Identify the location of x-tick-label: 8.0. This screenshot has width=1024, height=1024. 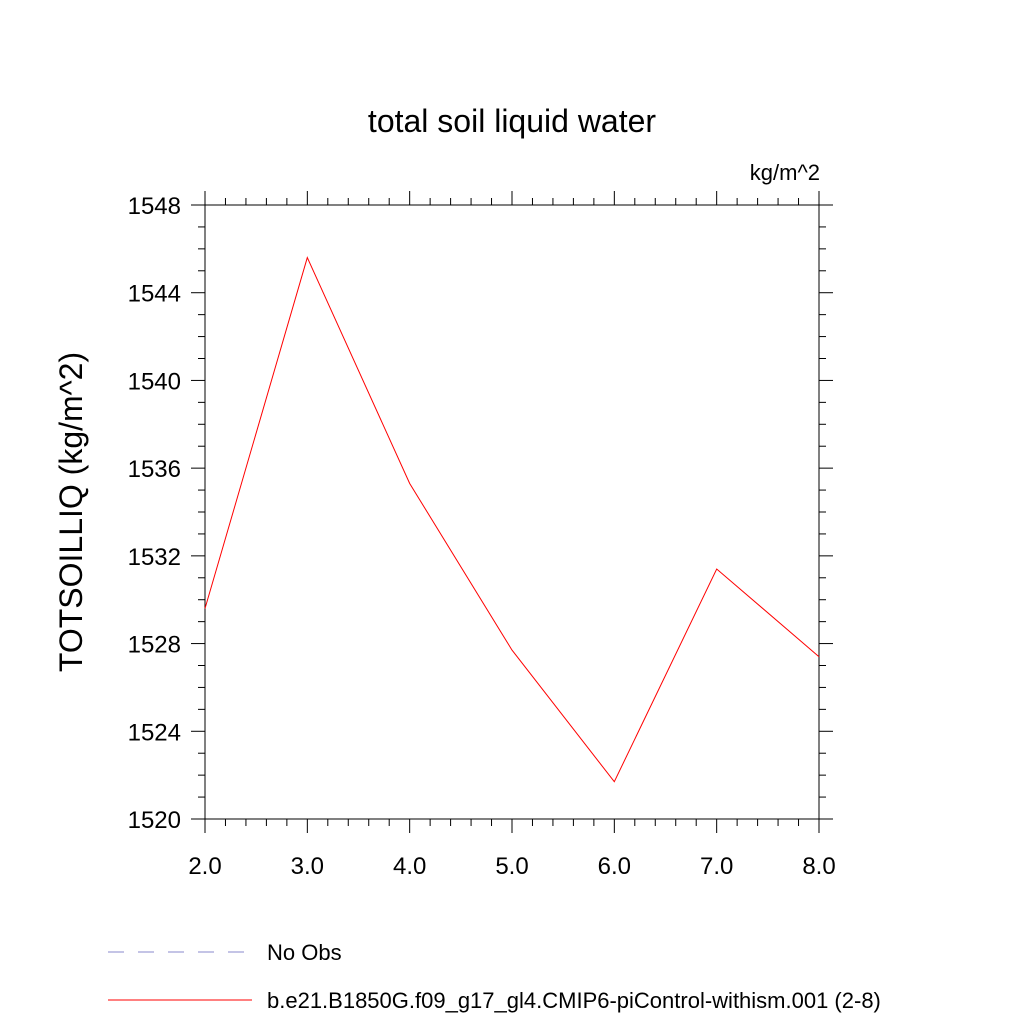
(818, 866).